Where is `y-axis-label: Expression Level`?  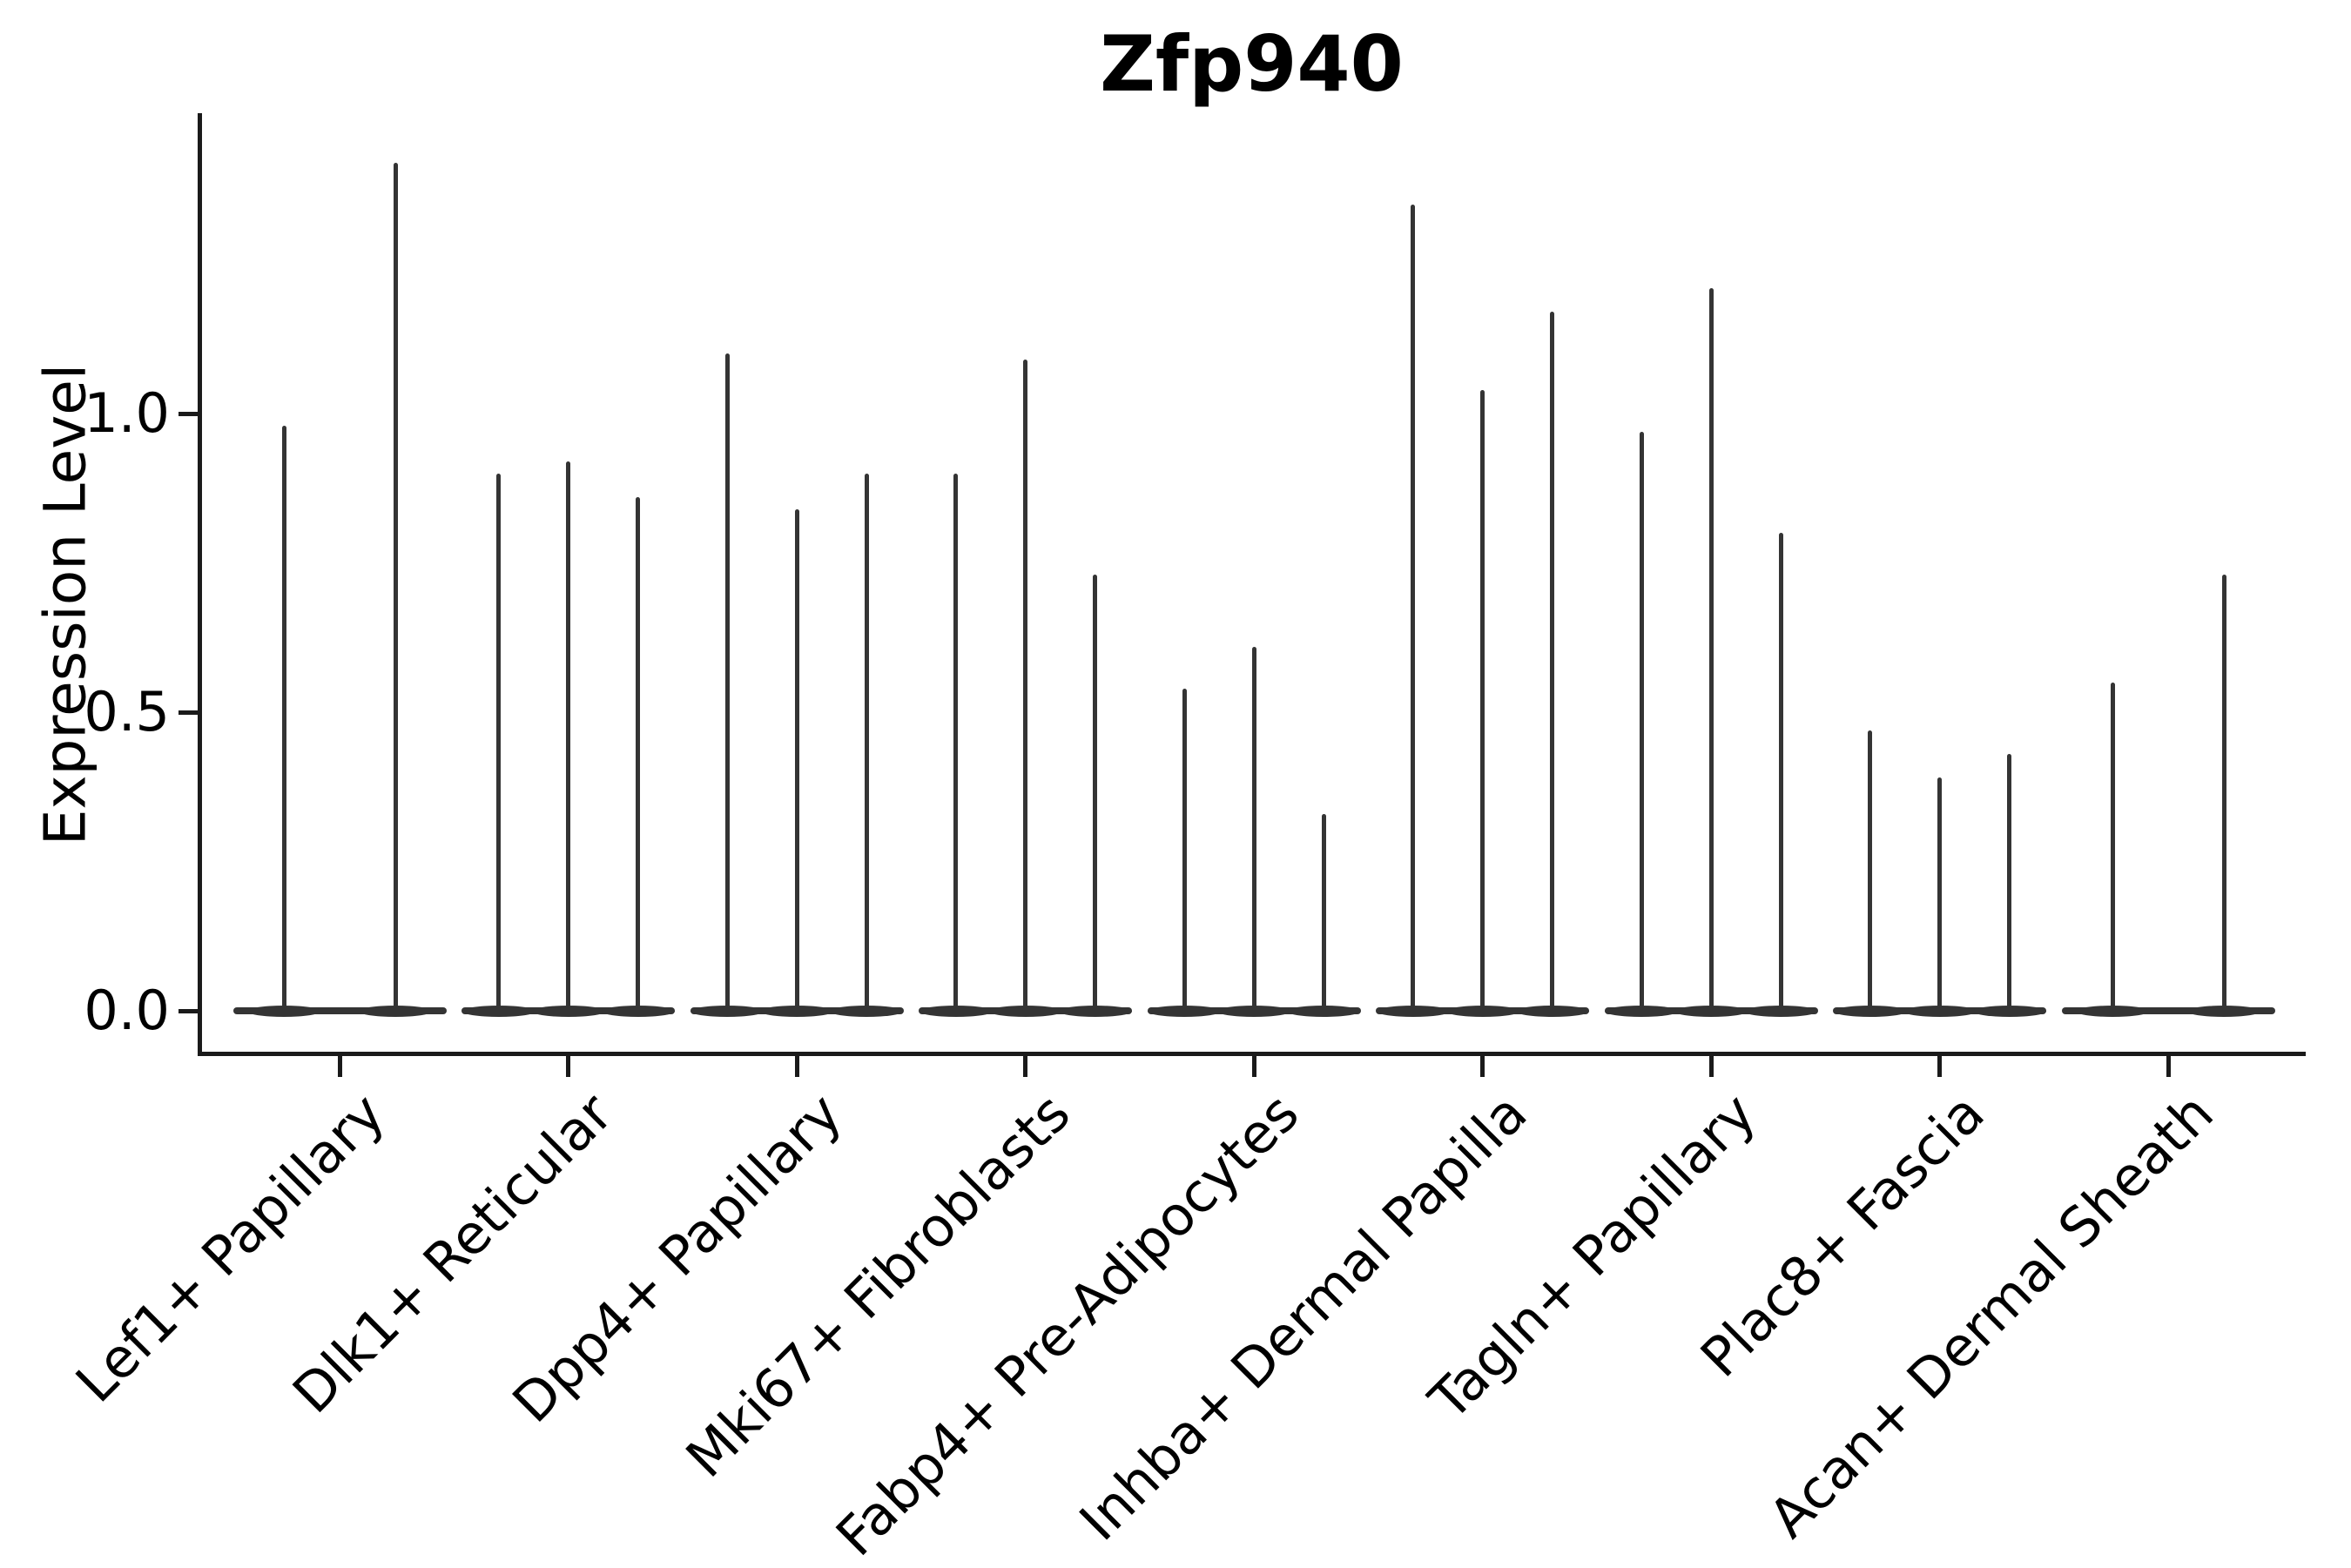 y-axis-label: Expression Level is located at coordinates (65, 604).